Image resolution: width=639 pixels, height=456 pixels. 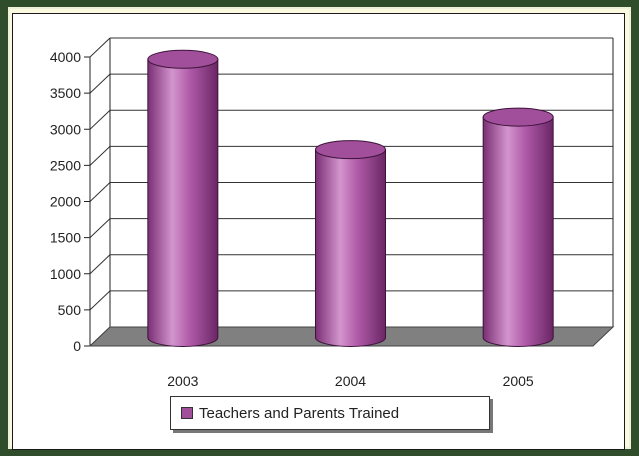 I want to click on y-tick-label: 3000, so click(x=65, y=129).